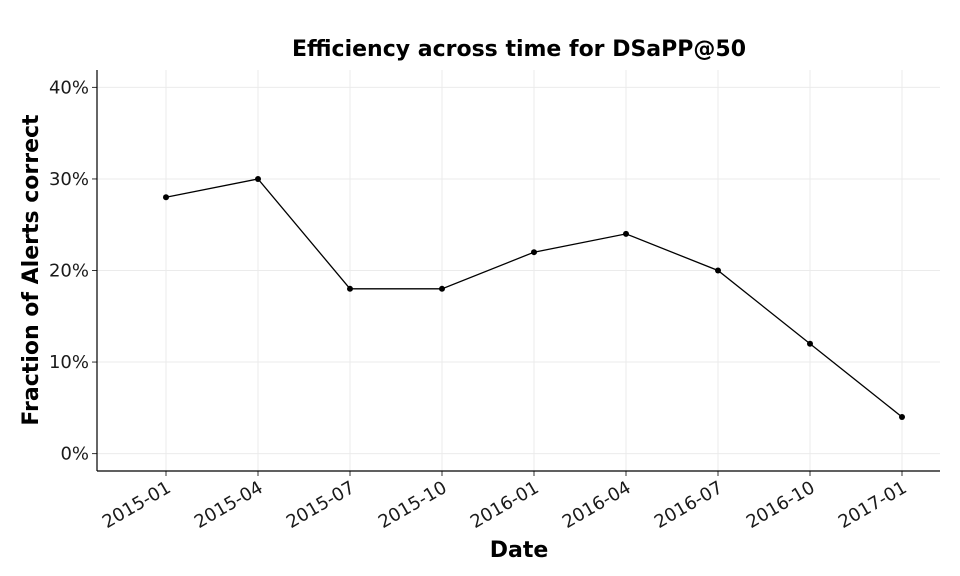 This screenshot has width=960, height=576. I want to click on chart-title: Efficiency across time for DSaPP@50, so click(519, 49).